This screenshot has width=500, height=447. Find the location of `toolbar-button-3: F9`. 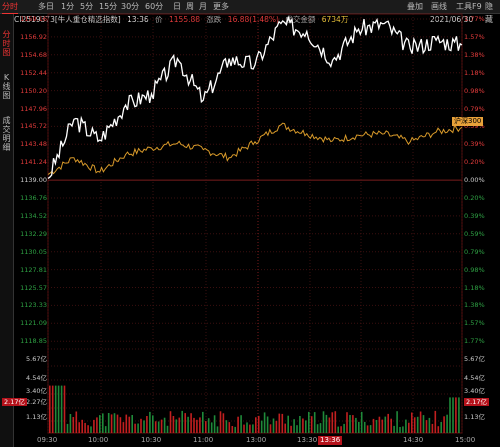

toolbar-button-3: F9 is located at coordinates (477, 6).